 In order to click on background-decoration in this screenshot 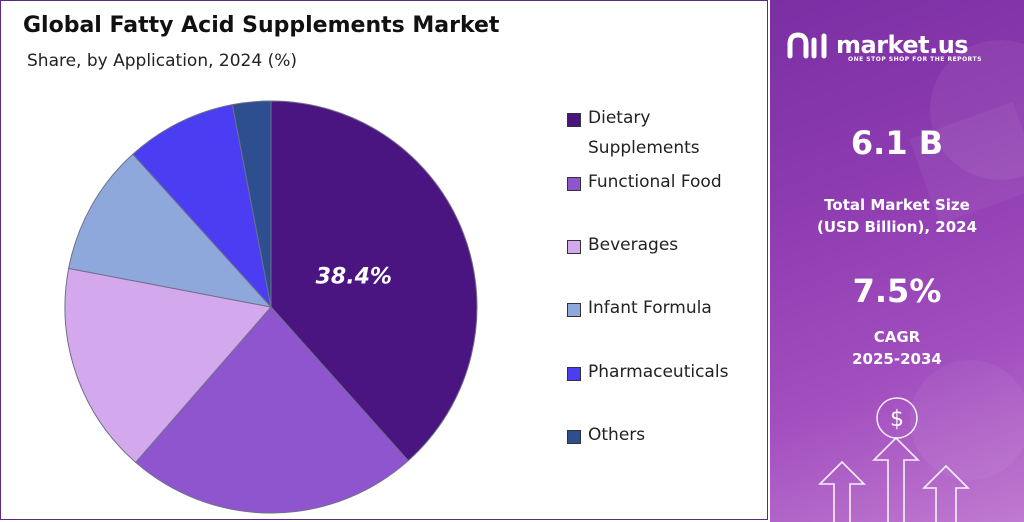, I will do `click(966, 260)`.